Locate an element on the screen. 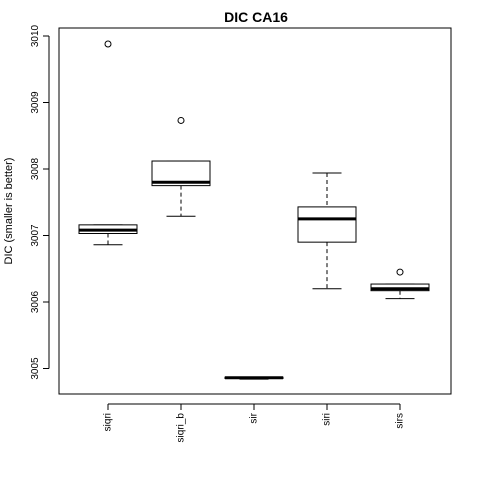  x-tick-label: siqri_b is located at coordinates (181, 428).